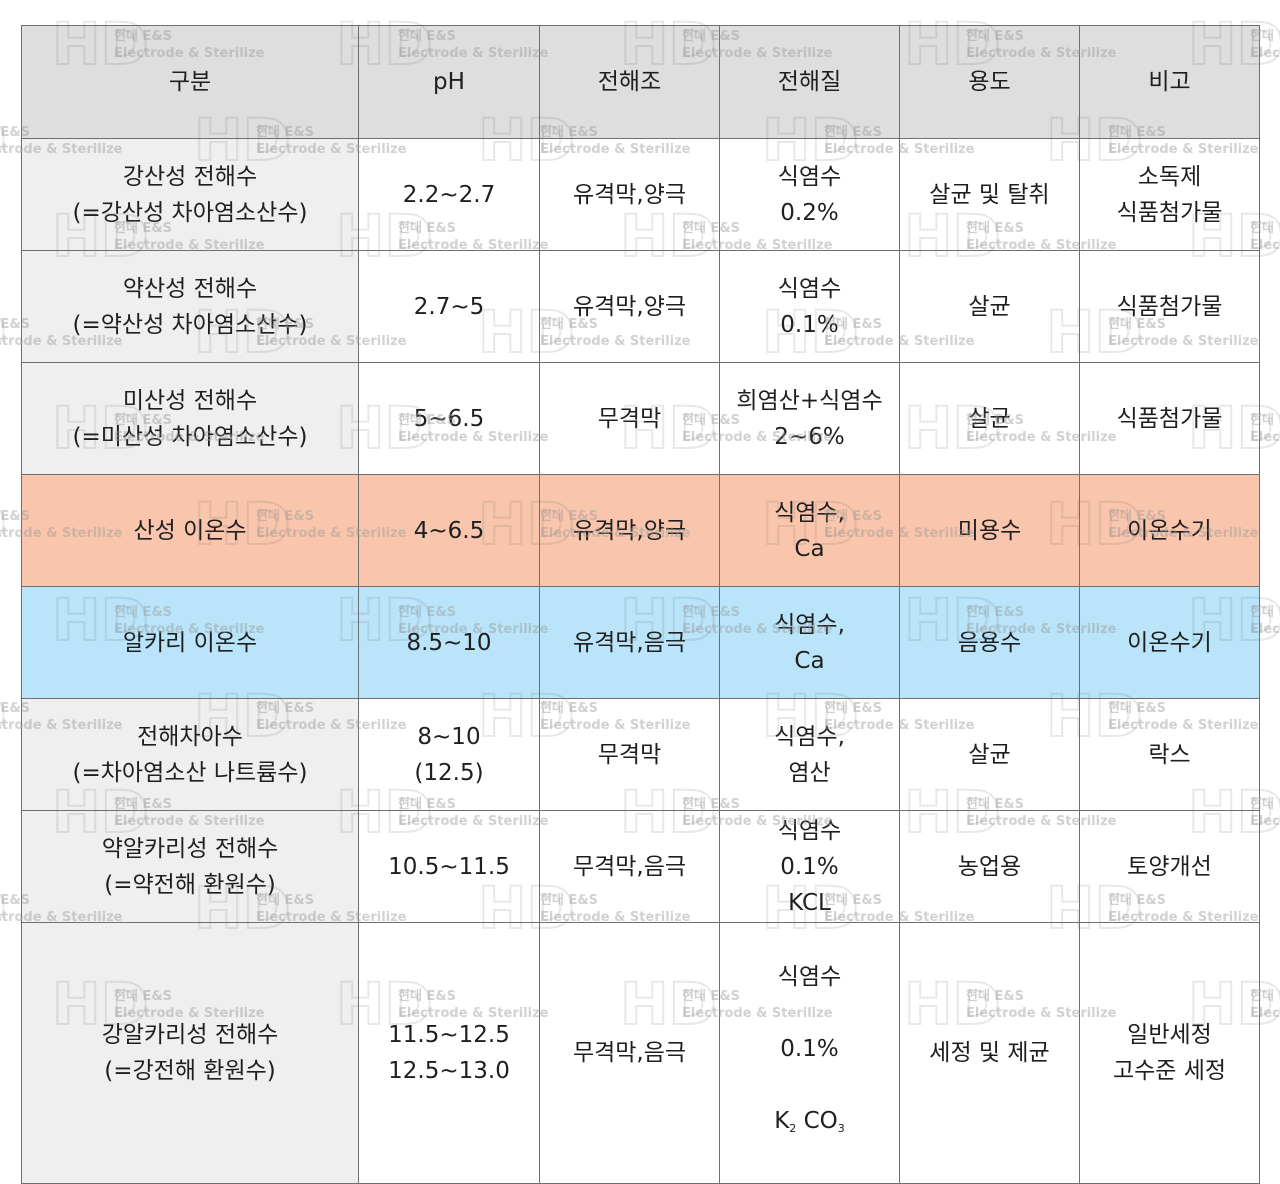 Image resolution: width=1280 pixels, height=1184 pixels. I want to click on header-ph: pH, so click(449, 82).